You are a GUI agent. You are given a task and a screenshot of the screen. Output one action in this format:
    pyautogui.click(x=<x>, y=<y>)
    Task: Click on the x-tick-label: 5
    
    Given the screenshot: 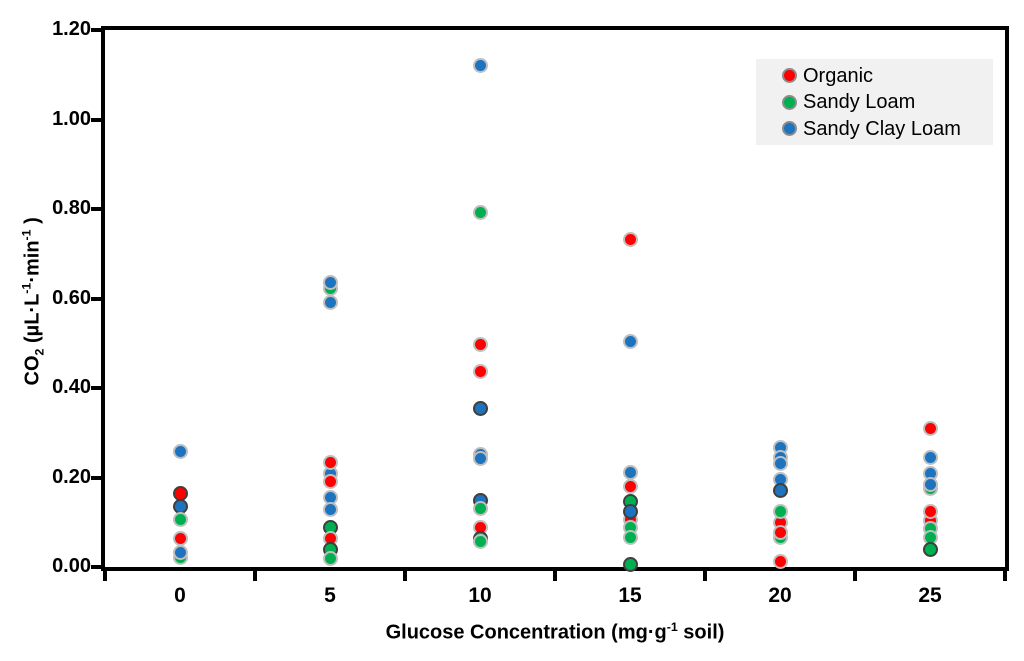 What is the action you would take?
    pyautogui.click(x=330, y=595)
    